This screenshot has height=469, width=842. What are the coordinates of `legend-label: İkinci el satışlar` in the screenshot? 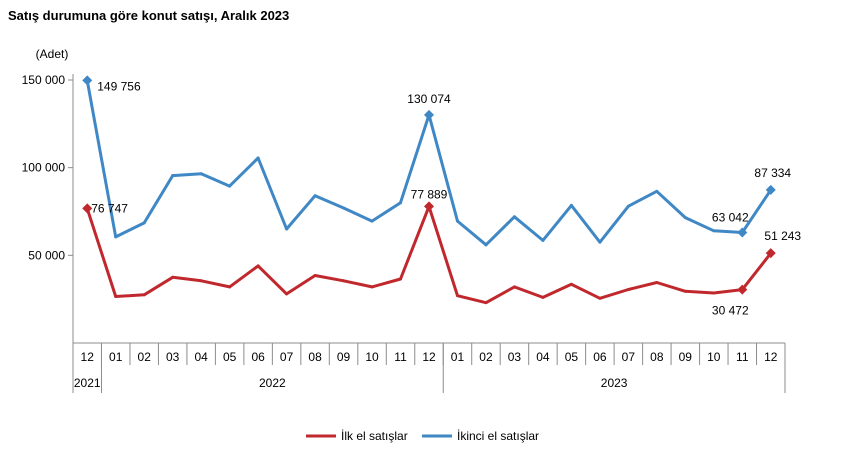 It's located at (498, 436).